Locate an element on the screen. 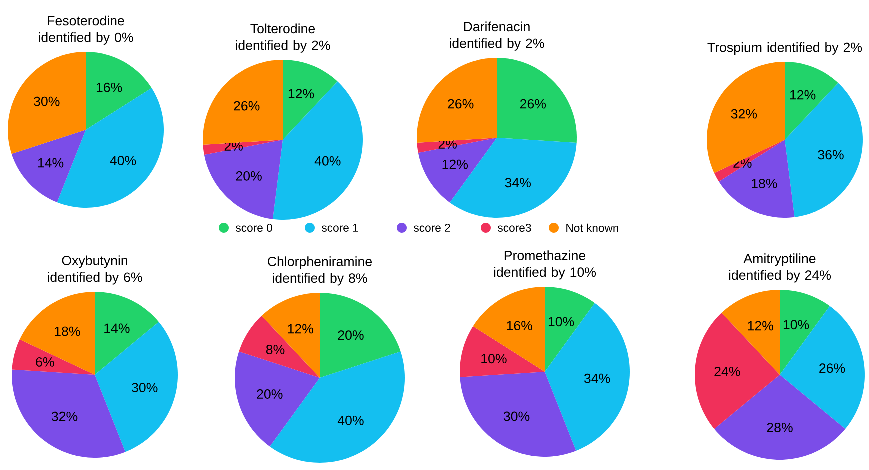  chart-title: Chlorpheniramine identified by 8% is located at coordinates (320, 271).